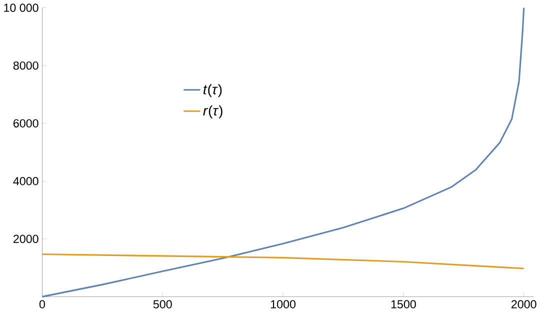 The width and height of the screenshot is (540, 326). I want to click on x-tick-label: 1000, so click(283, 304).